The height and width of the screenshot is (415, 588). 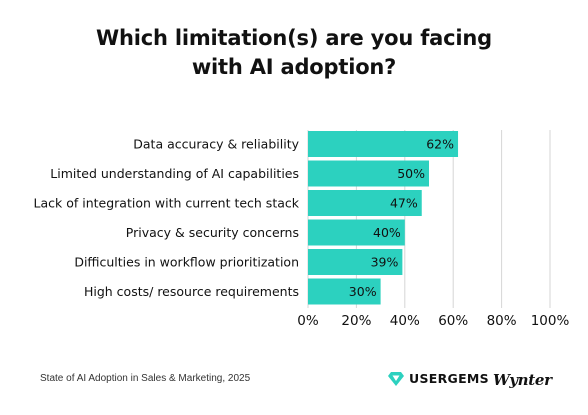 I want to click on category-label: Limited understanding of AI capabilities, so click(x=174, y=173).